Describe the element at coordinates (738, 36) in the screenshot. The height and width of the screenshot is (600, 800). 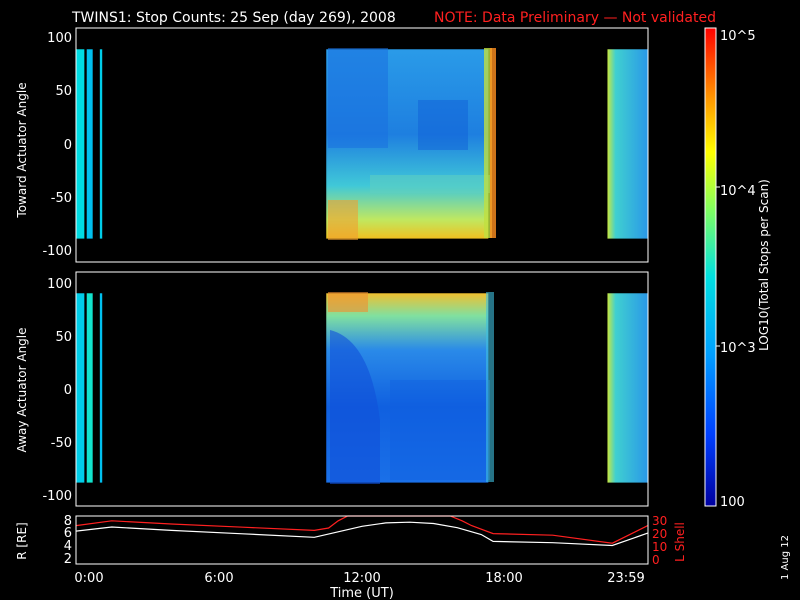
I see `colorbar-tick-1e5: 10^5` at that location.